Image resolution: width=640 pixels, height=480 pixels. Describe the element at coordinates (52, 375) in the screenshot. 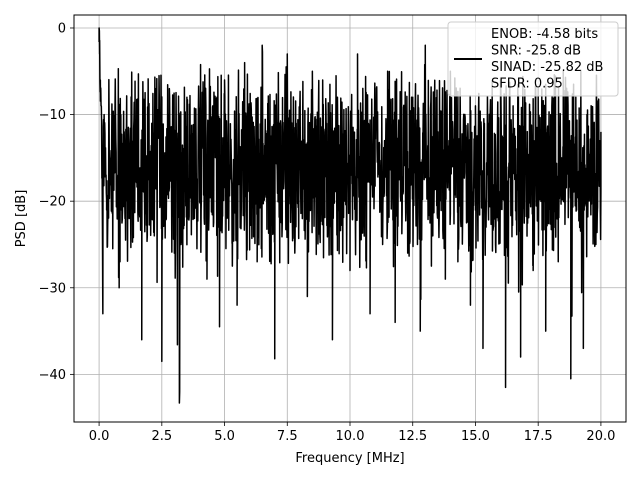

I see `y-tick-label: −40` at that location.